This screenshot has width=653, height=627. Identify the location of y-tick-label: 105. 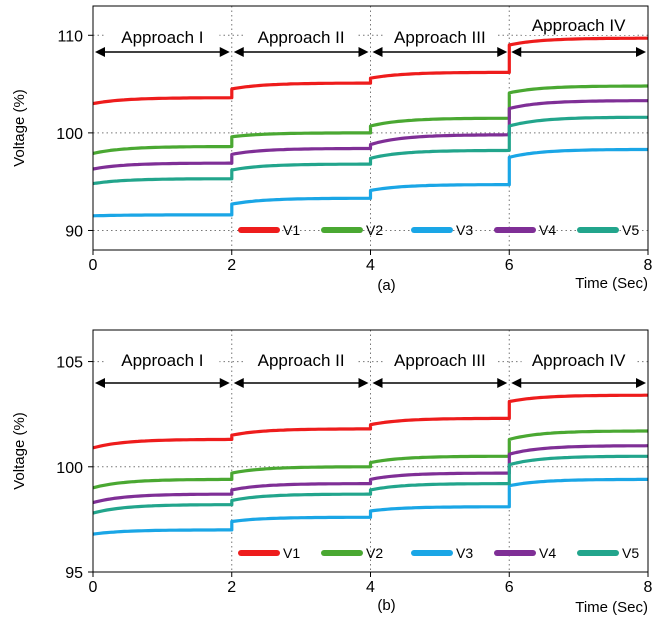
(69, 363).